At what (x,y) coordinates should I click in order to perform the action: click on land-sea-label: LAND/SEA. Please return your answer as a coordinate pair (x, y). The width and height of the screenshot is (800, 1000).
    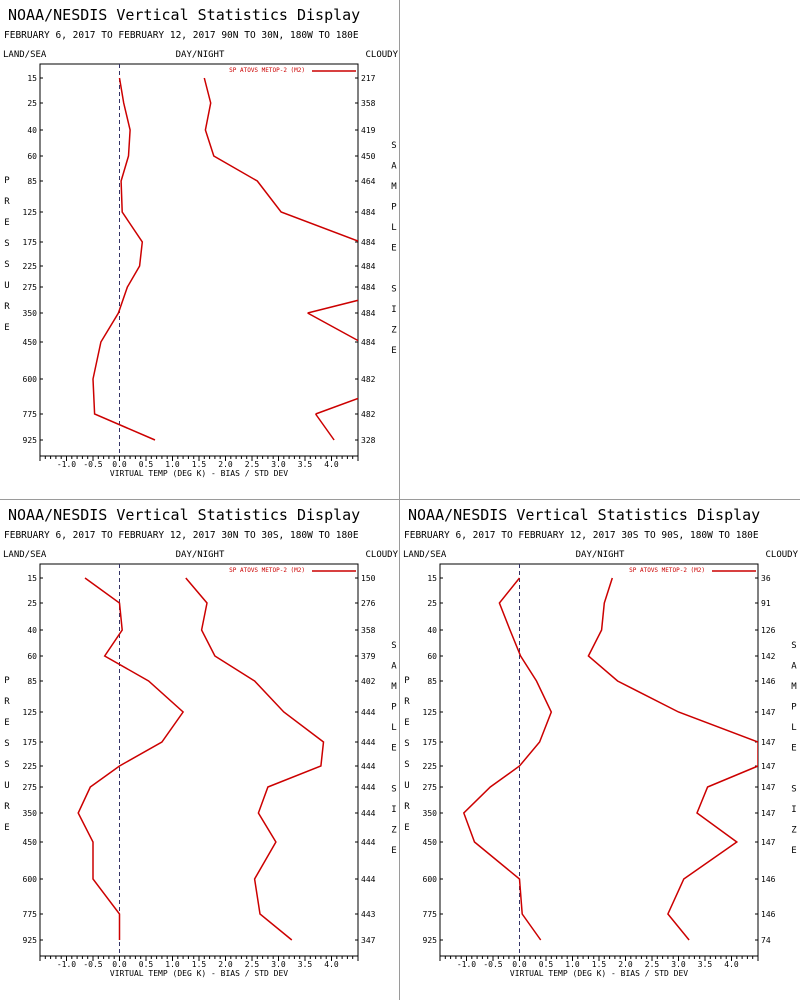
    Looking at the image, I should click on (25, 555).